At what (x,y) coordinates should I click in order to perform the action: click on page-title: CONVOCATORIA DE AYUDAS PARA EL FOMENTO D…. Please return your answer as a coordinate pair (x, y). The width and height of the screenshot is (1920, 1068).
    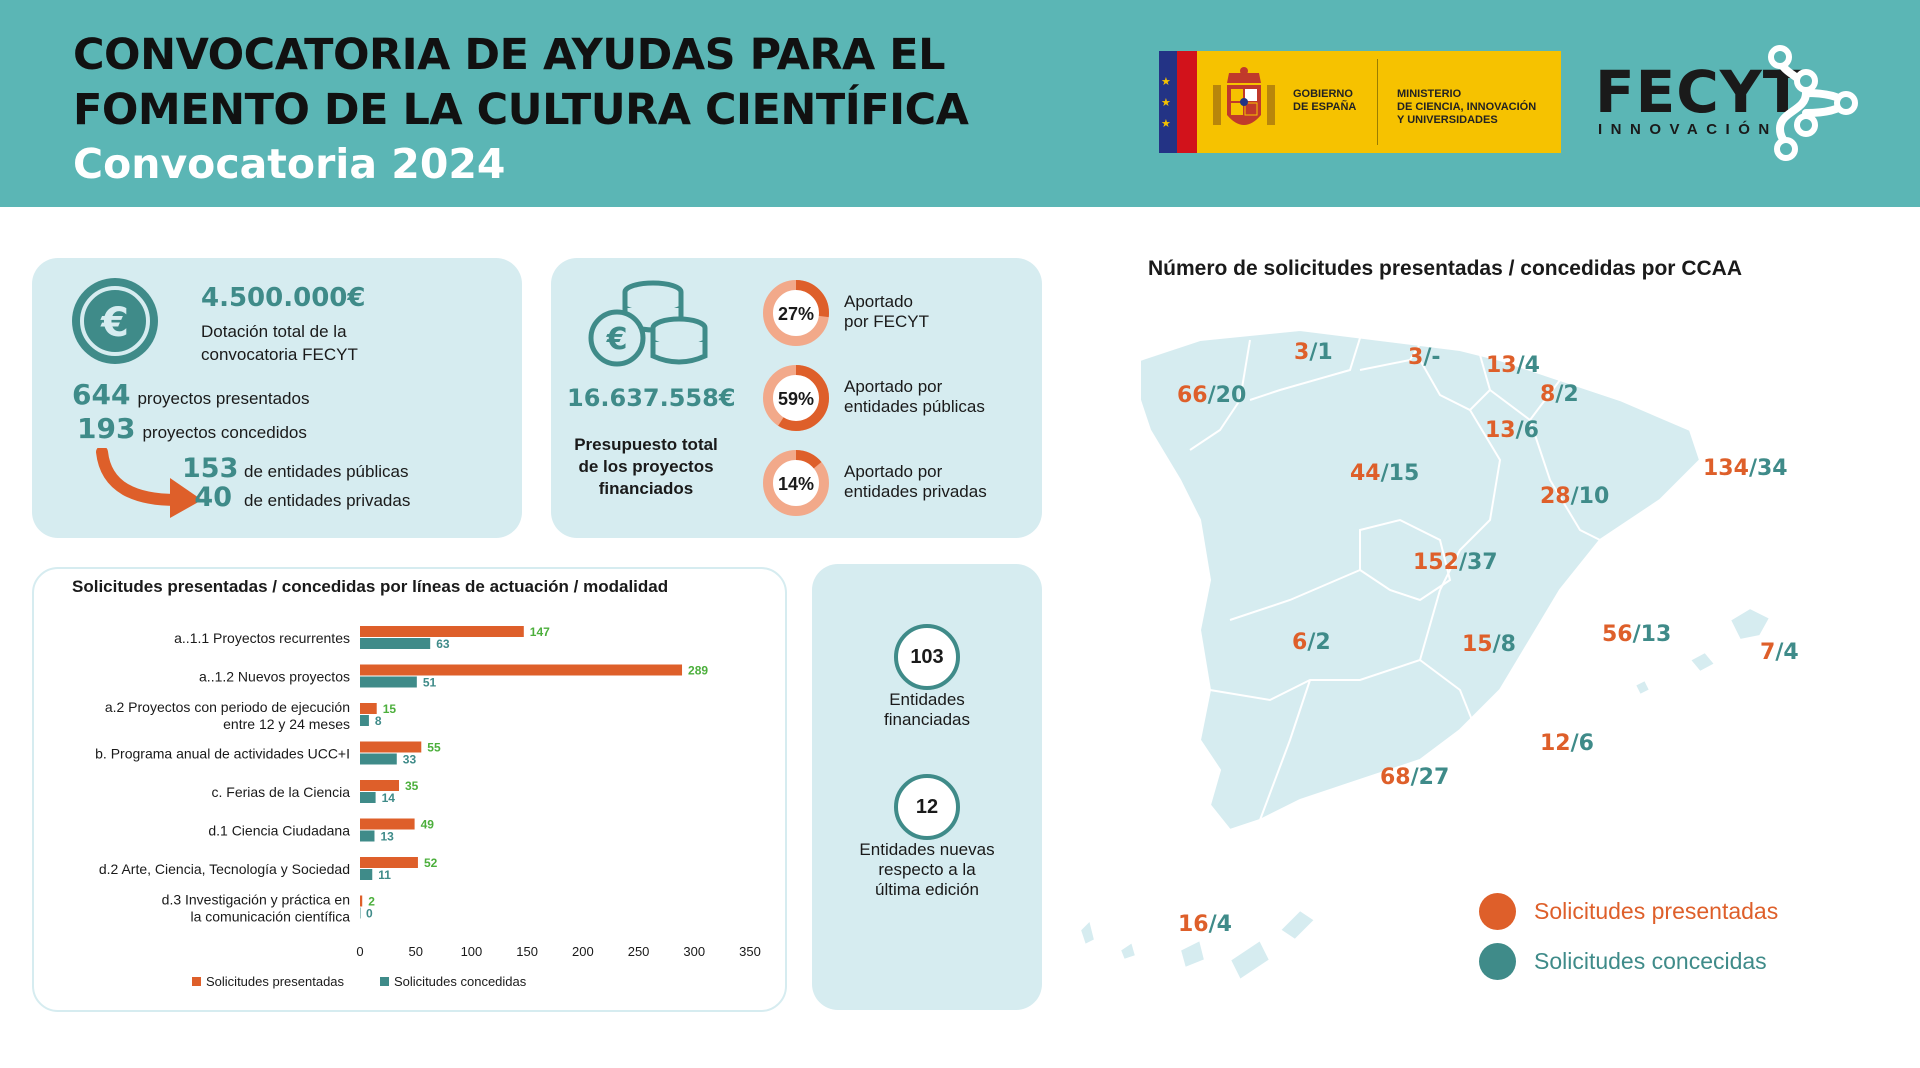
    Looking at the image, I should click on (521, 83).